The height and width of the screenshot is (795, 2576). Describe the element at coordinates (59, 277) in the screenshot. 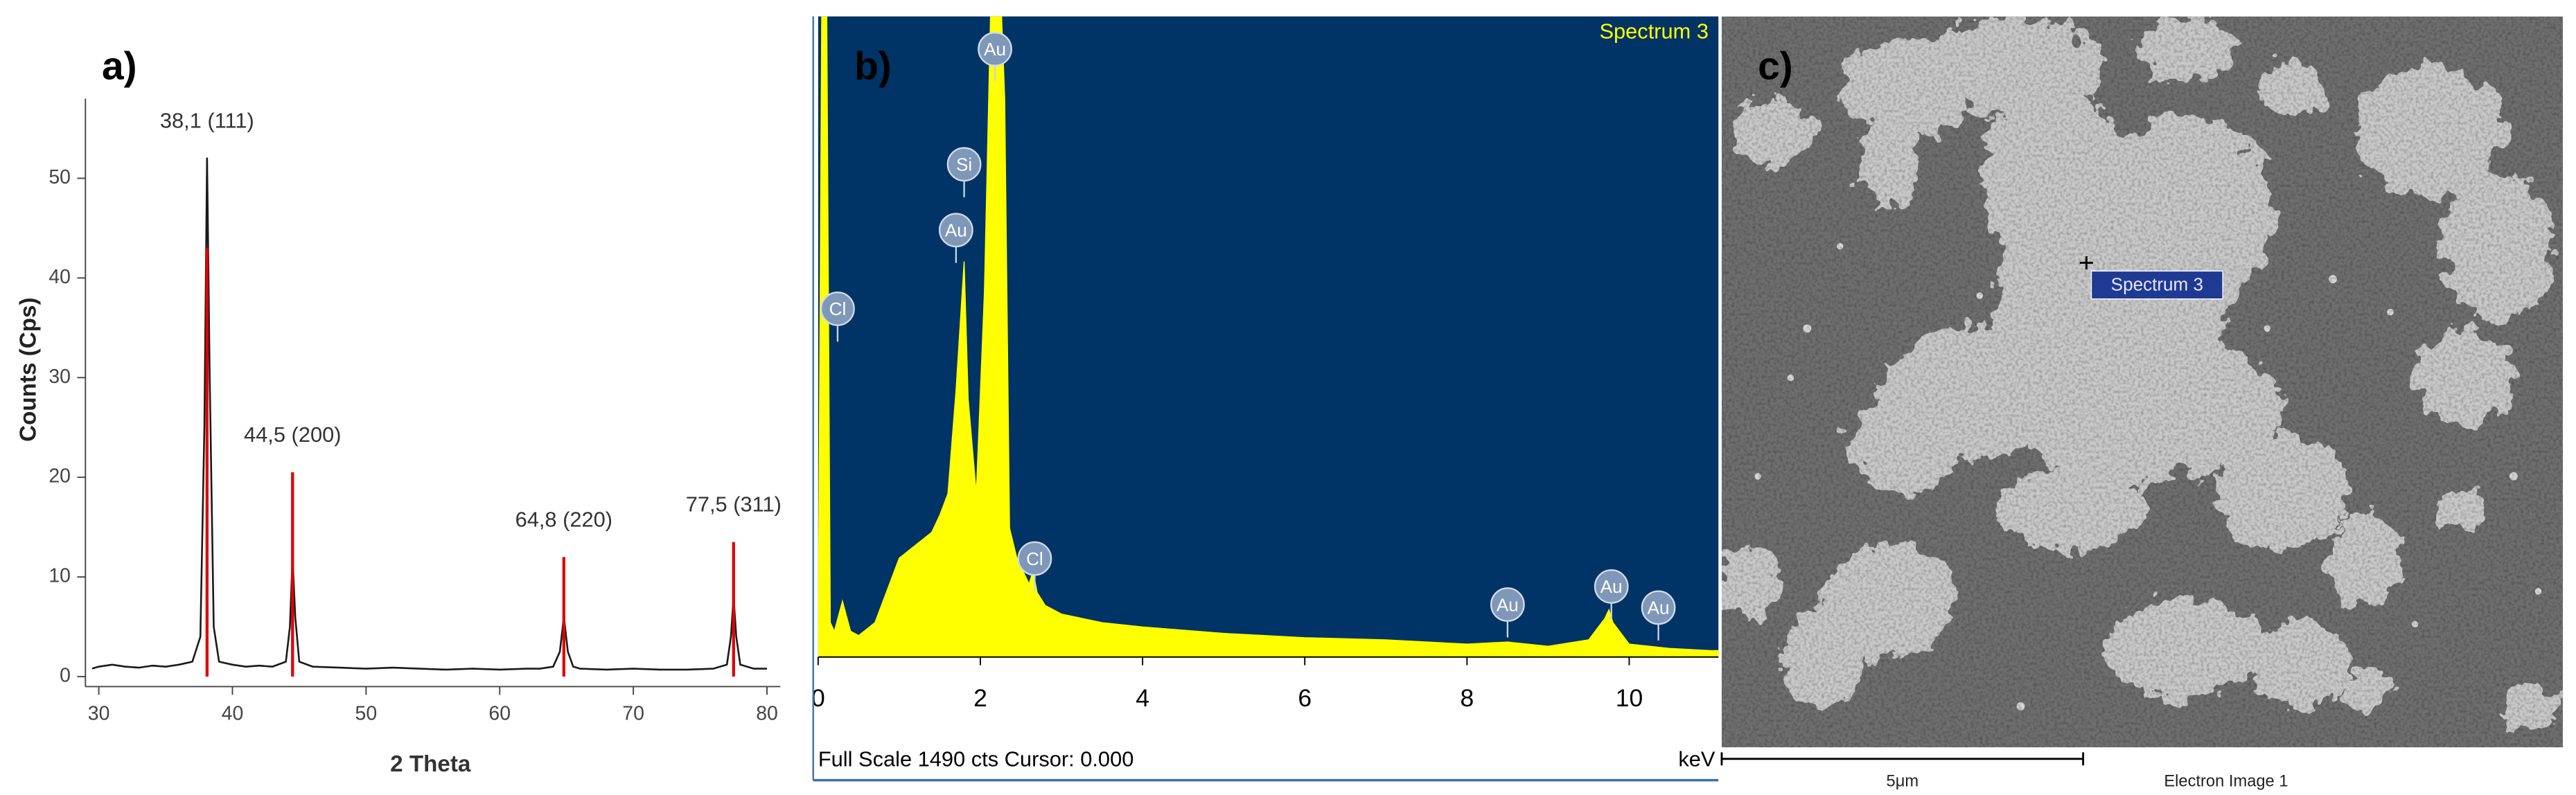

I see `y-tick-label: 40` at that location.